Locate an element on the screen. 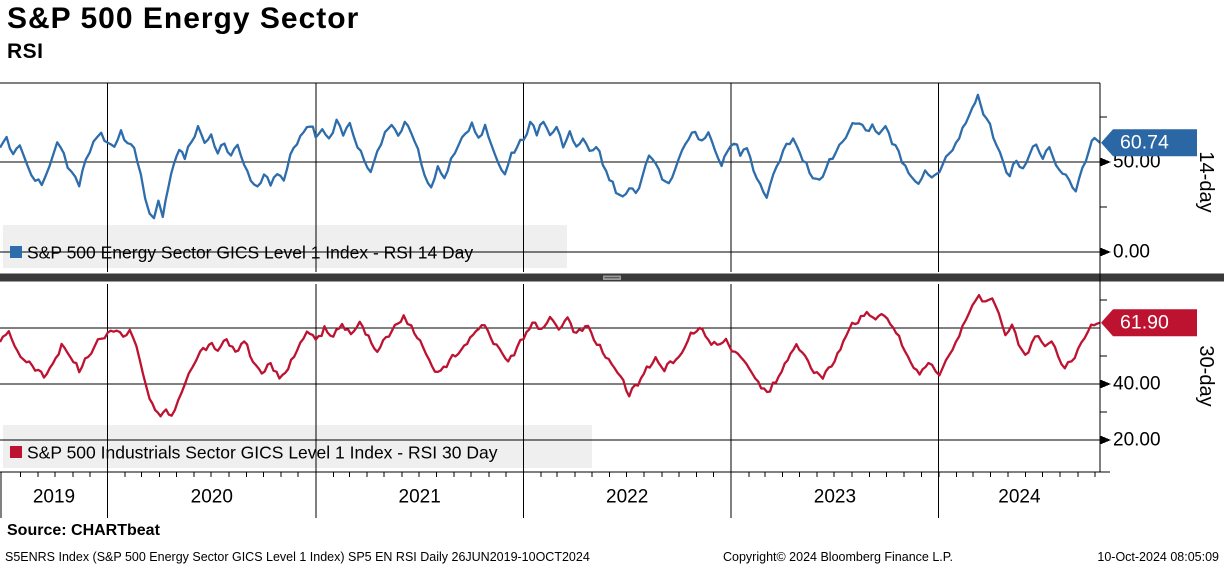  year-label: 2020 is located at coordinates (212, 497).